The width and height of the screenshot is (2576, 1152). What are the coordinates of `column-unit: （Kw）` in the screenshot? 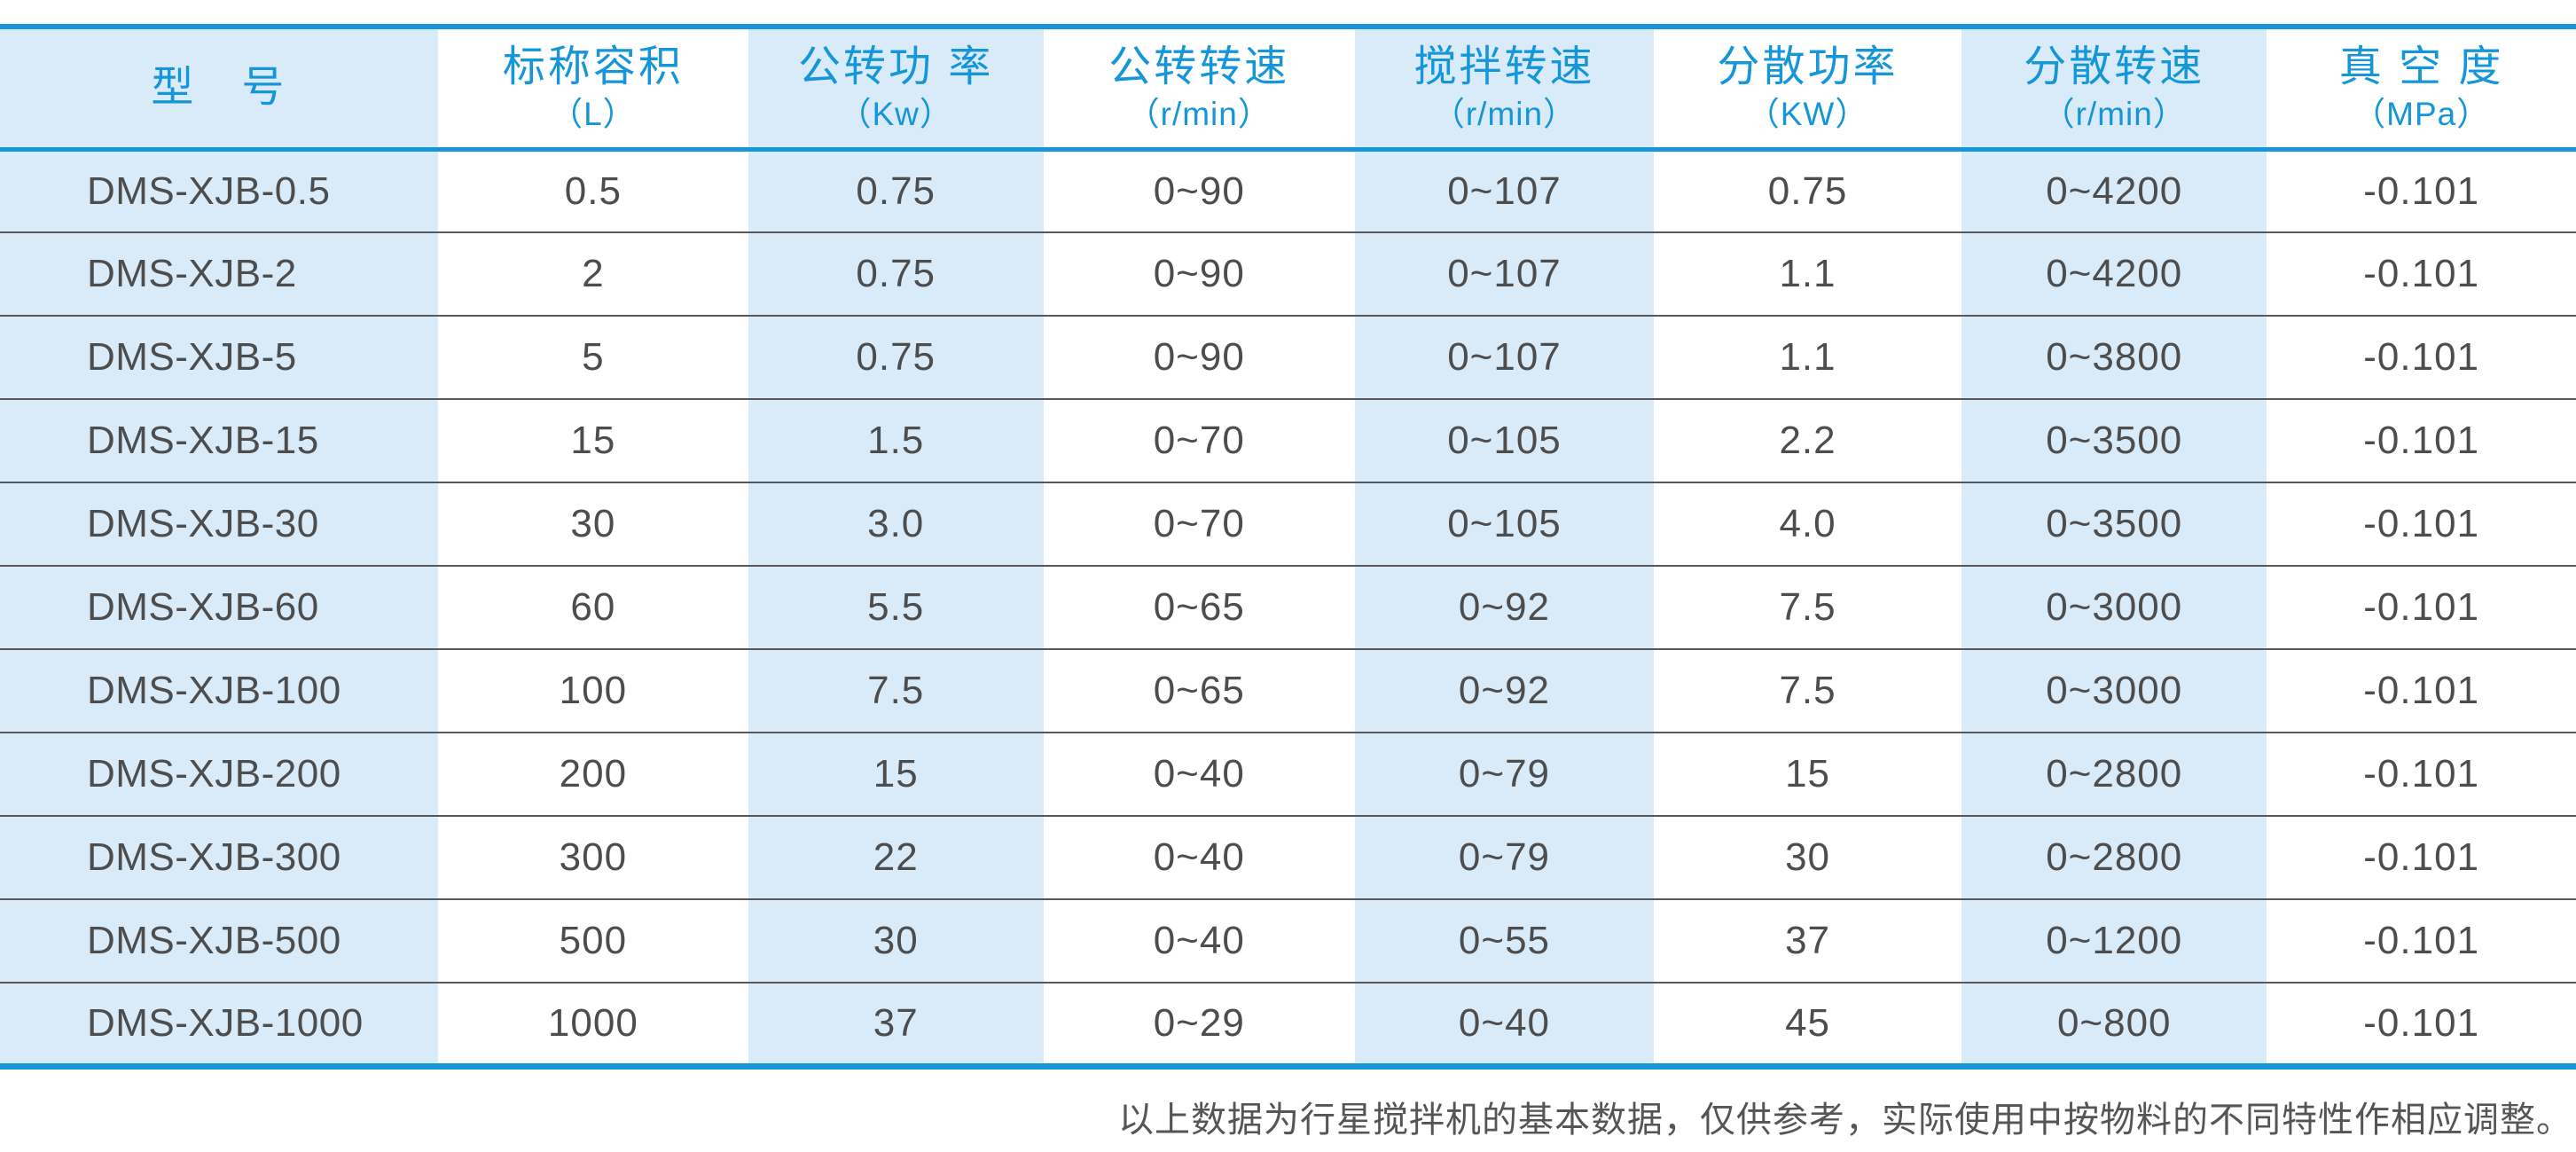 It's located at (895, 115).